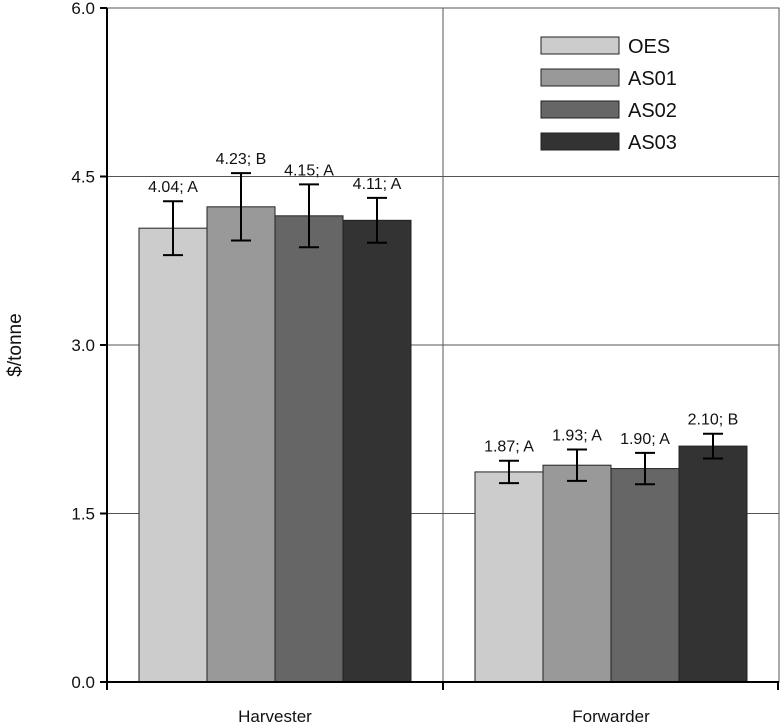 This screenshot has width=781, height=726. I want to click on legend-label: OES, so click(649, 47).